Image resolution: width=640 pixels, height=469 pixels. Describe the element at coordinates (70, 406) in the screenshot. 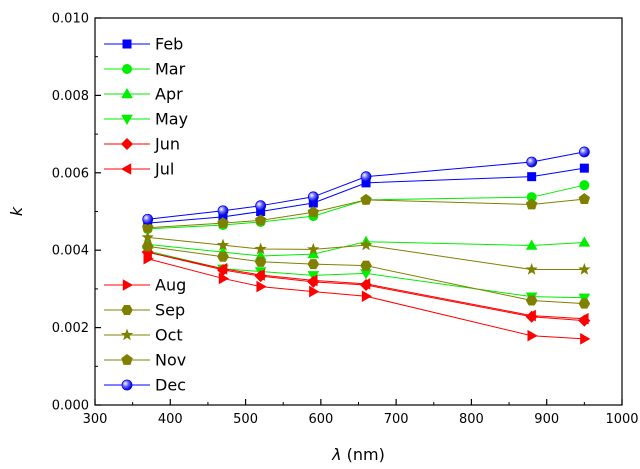

I see `y-tick-label: 0.000` at that location.